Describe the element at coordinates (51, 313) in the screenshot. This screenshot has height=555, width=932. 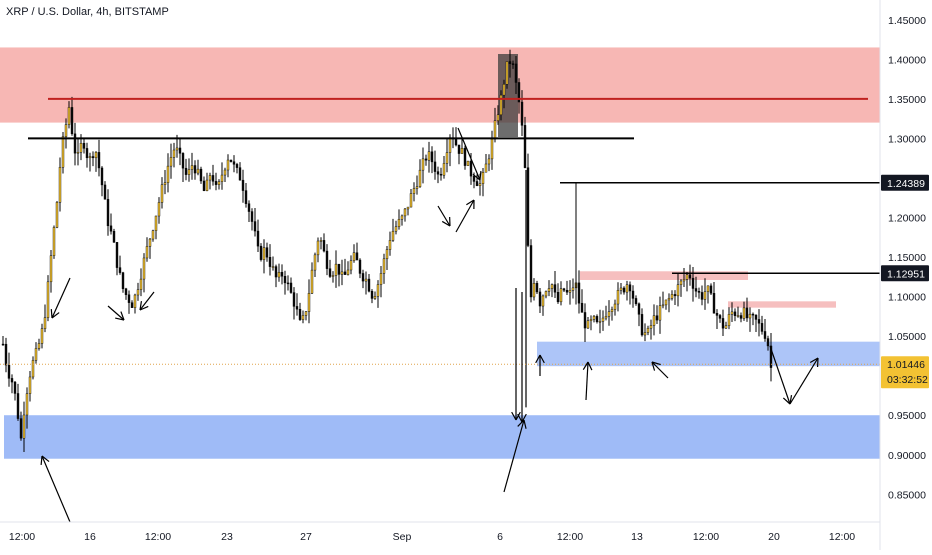
I see `arrow-head` at that location.